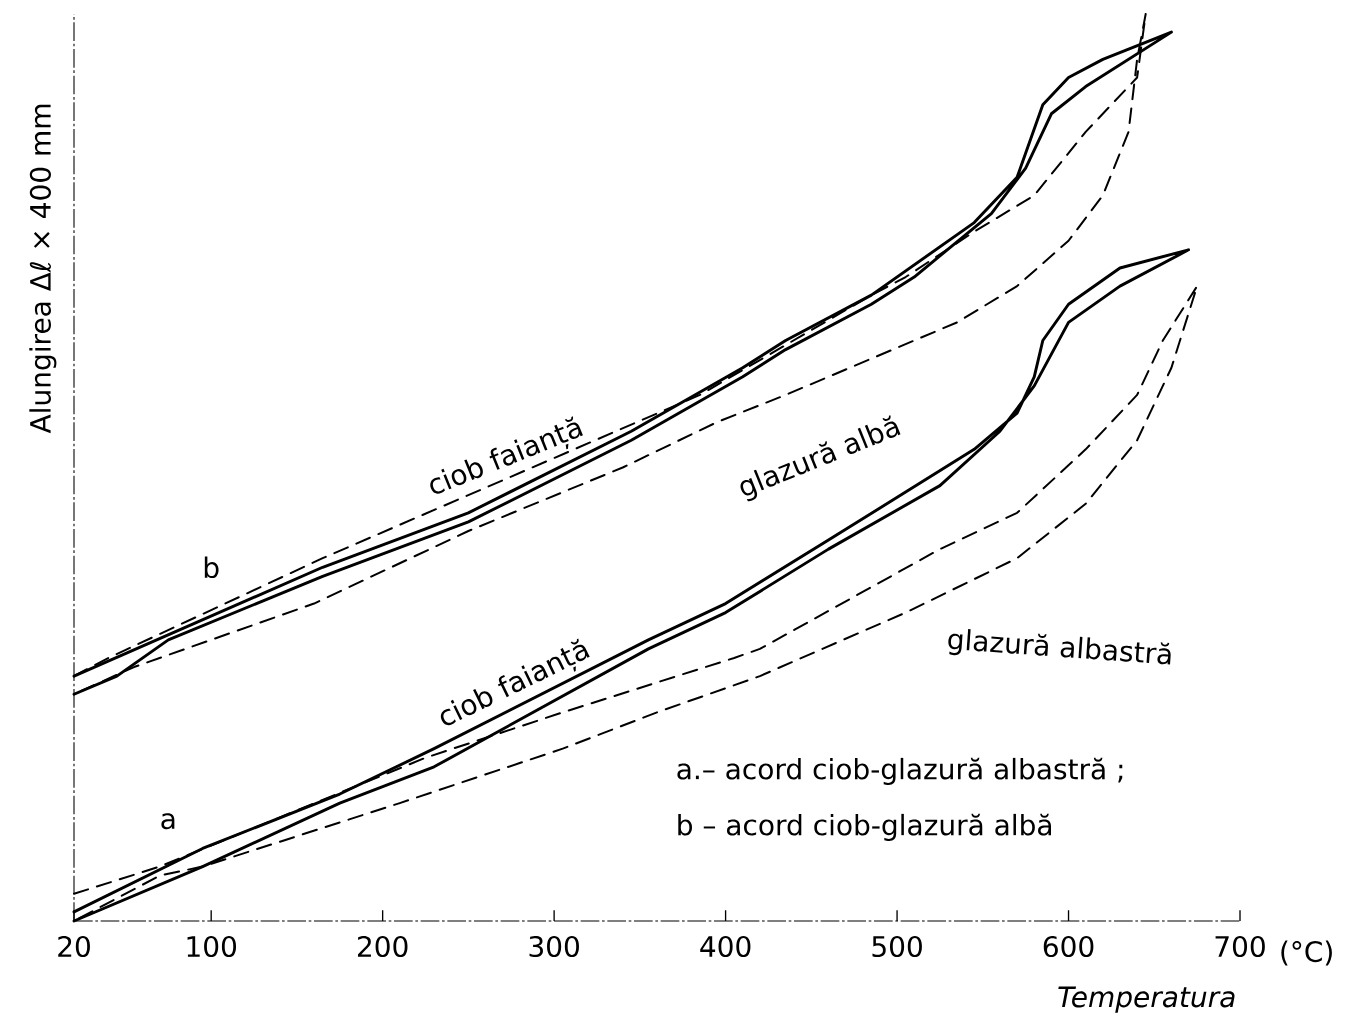 The width and height of the screenshot is (1368, 1033). What do you see at coordinates (74, 946) in the screenshot?
I see `x-tick-label: 20` at bounding box center [74, 946].